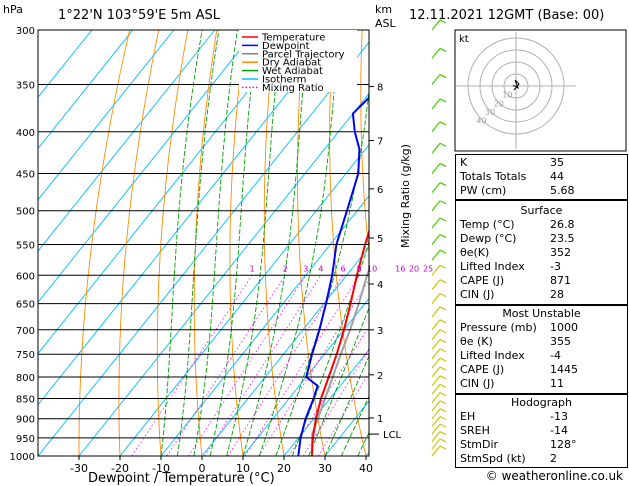 The height and width of the screenshot is (486, 629). Describe the element at coordinates (492, 266) in the screenshot. I see `surface-key: Lifted Index` at that location.